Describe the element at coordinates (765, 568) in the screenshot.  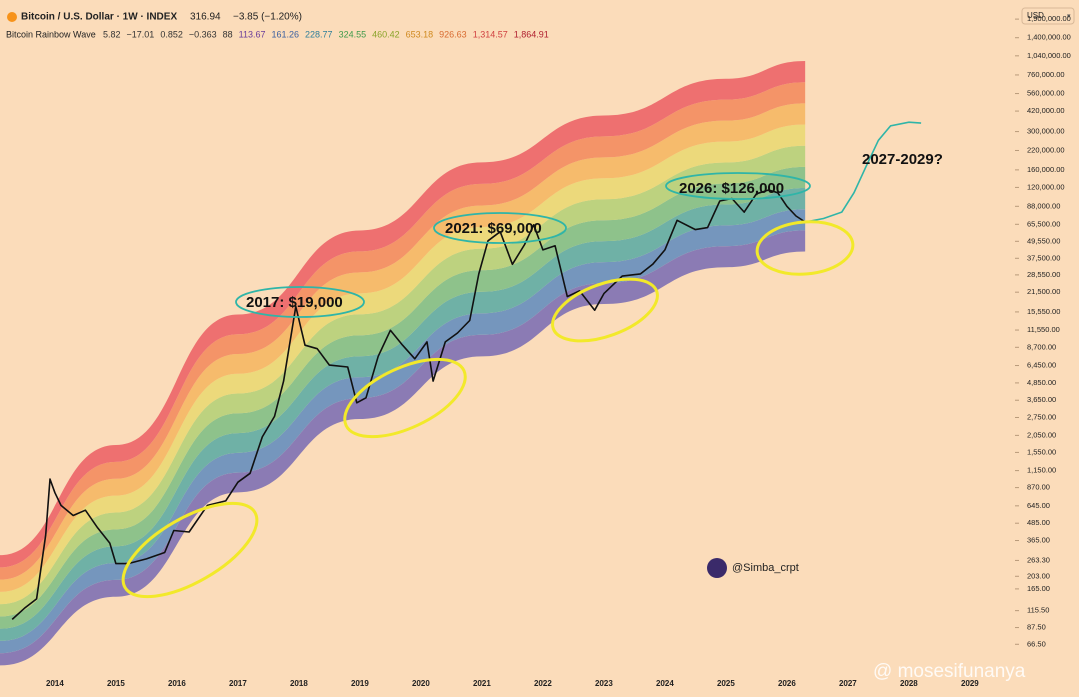
I see `credit: @Simba_crpt` at that location.